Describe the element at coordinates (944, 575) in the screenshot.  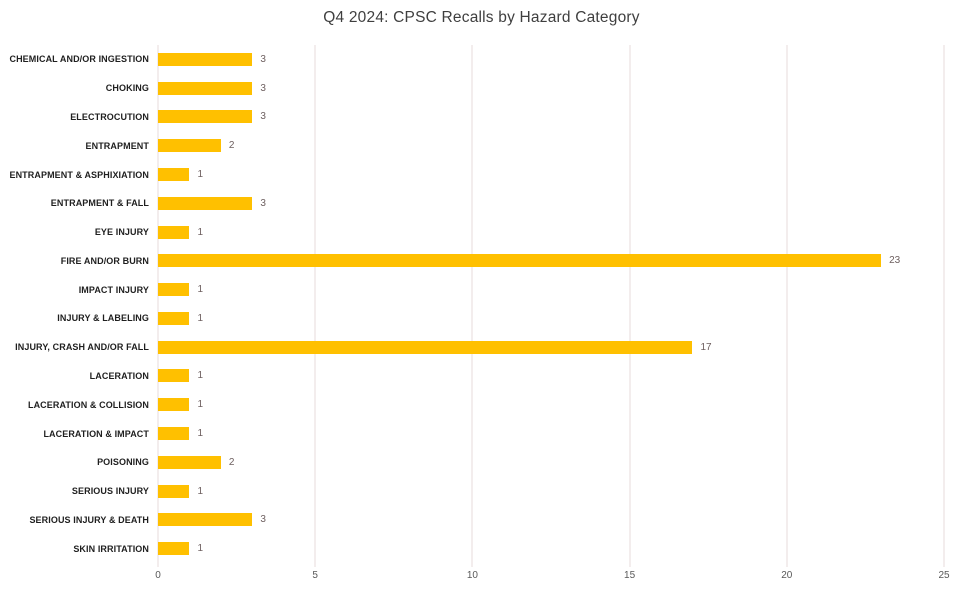
I see `axis-tick-label: 25` at that location.